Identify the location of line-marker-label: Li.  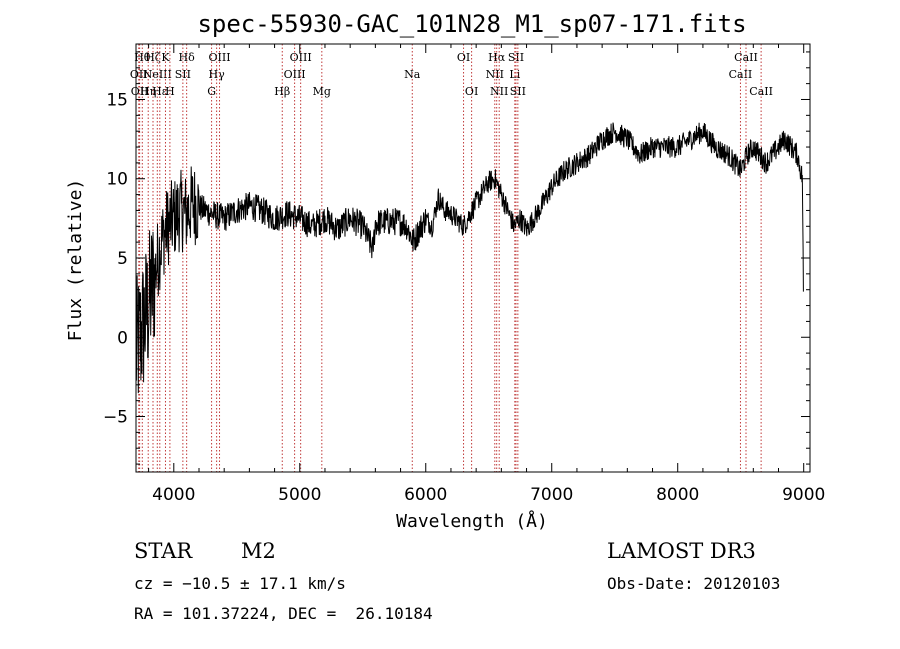
(514, 74).